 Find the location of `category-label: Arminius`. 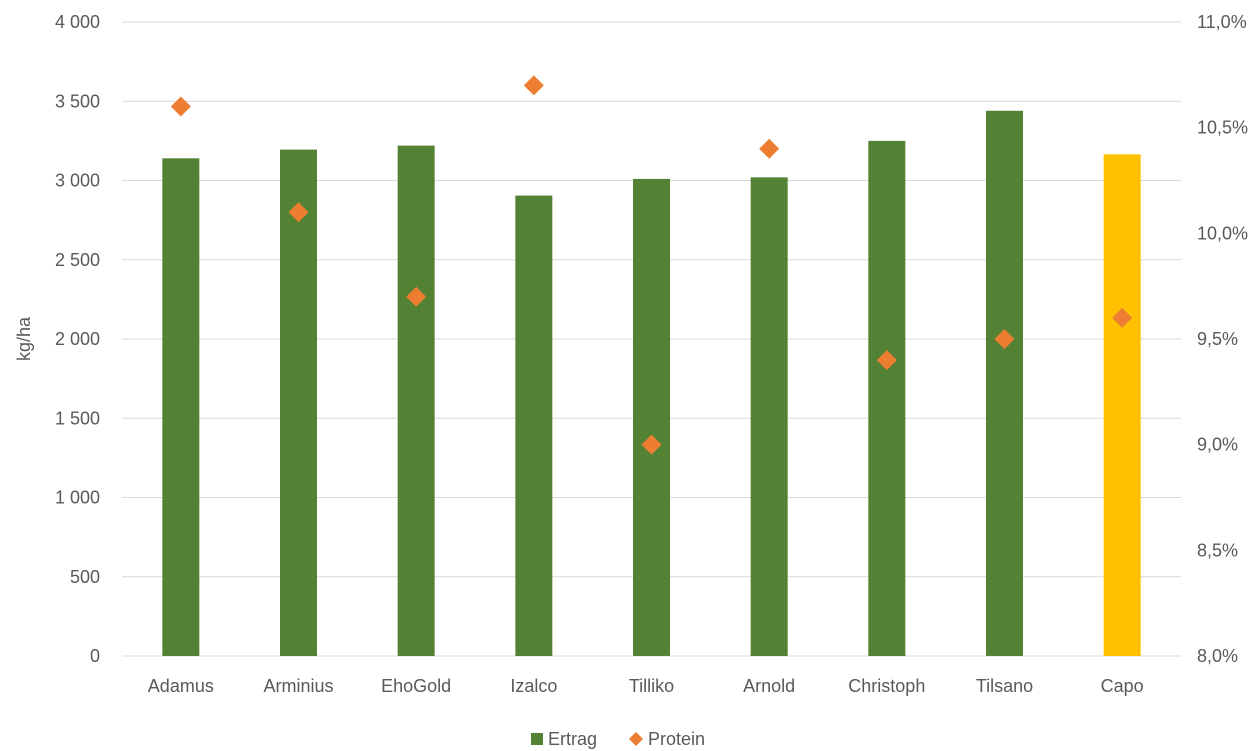

category-label: Arminius is located at coordinates (298, 686).